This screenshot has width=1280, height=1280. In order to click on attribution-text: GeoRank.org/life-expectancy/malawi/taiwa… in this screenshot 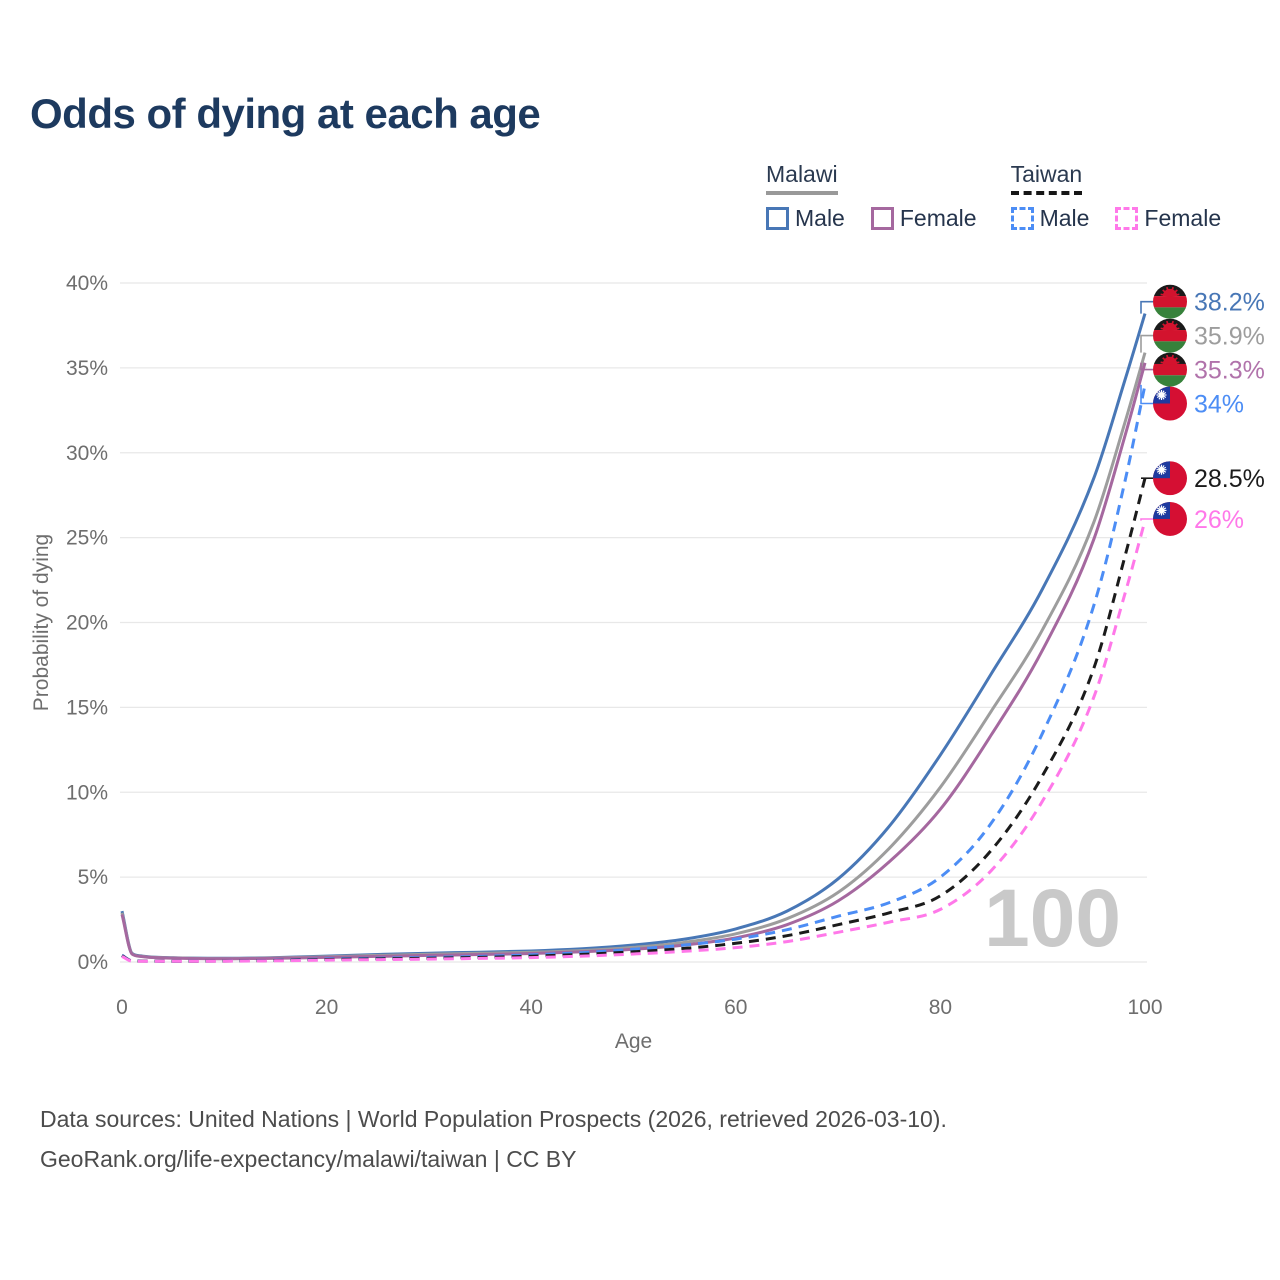, I will do `click(308, 1158)`.